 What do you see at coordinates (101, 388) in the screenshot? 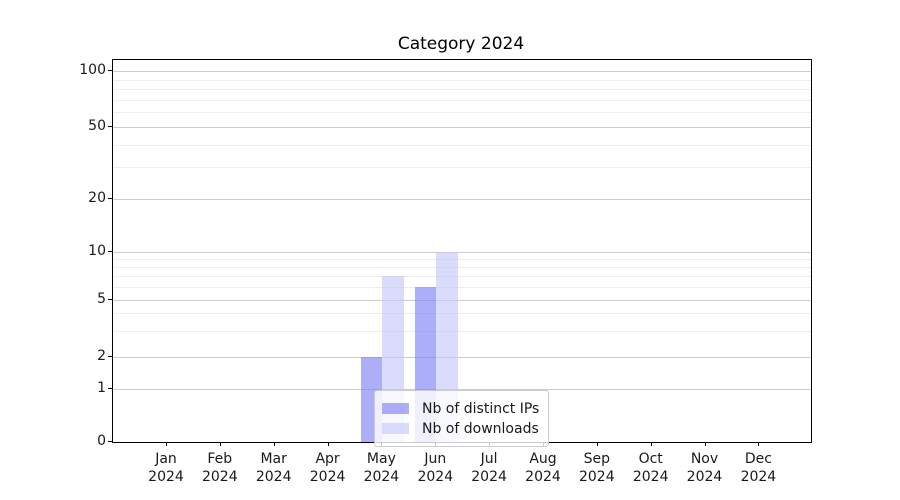
I see `y-tick-label: 1` at bounding box center [101, 388].